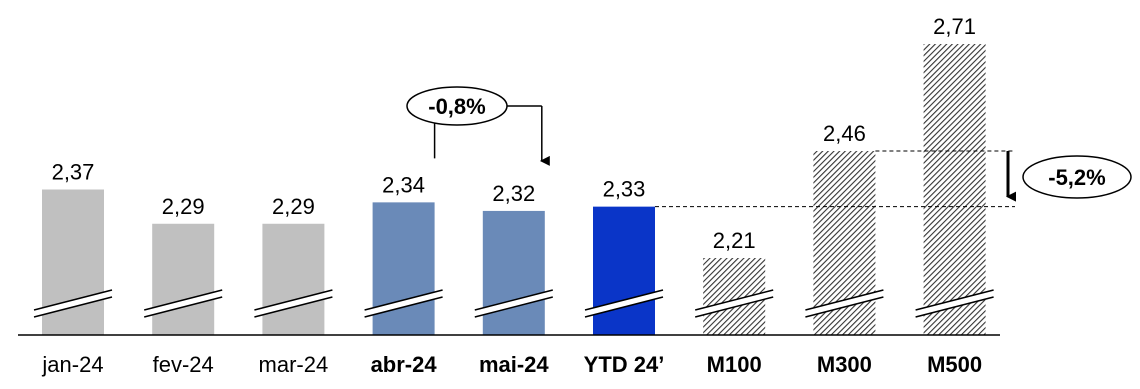 The image size is (1140, 389). I want to click on category-label: jan-24, so click(72, 364).